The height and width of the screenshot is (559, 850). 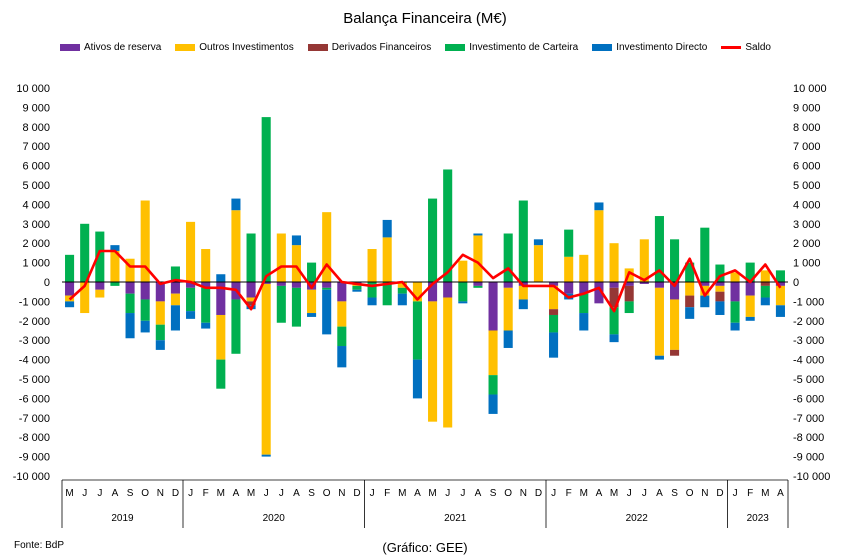 What do you see at coordinates (36, 244) in the screenshot?
I see `y-tick-label-left: 2 000` at bounding box center [36, 244].